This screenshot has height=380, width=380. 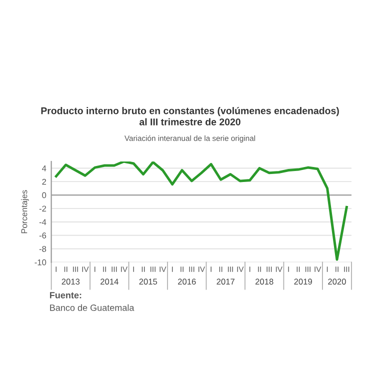 I want to click on y-tick-label: -2, so click(x=42, y=209).